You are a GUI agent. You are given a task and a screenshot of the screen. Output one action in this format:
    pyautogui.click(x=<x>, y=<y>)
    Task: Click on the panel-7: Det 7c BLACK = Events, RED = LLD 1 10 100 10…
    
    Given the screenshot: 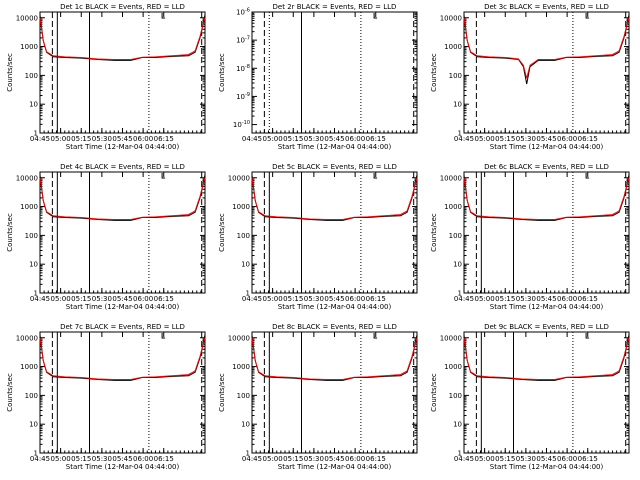 What is the action you would take?
    pyautogui.click(x=106, y=397)
    